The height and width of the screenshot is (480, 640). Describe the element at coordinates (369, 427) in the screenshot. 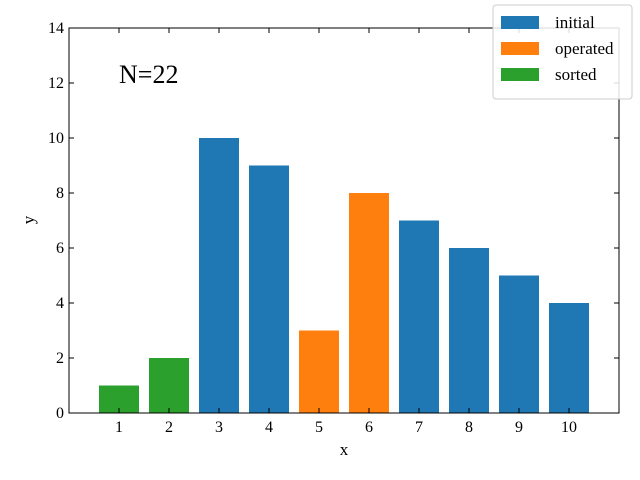

I see `x-tick-label: 6` at that location.